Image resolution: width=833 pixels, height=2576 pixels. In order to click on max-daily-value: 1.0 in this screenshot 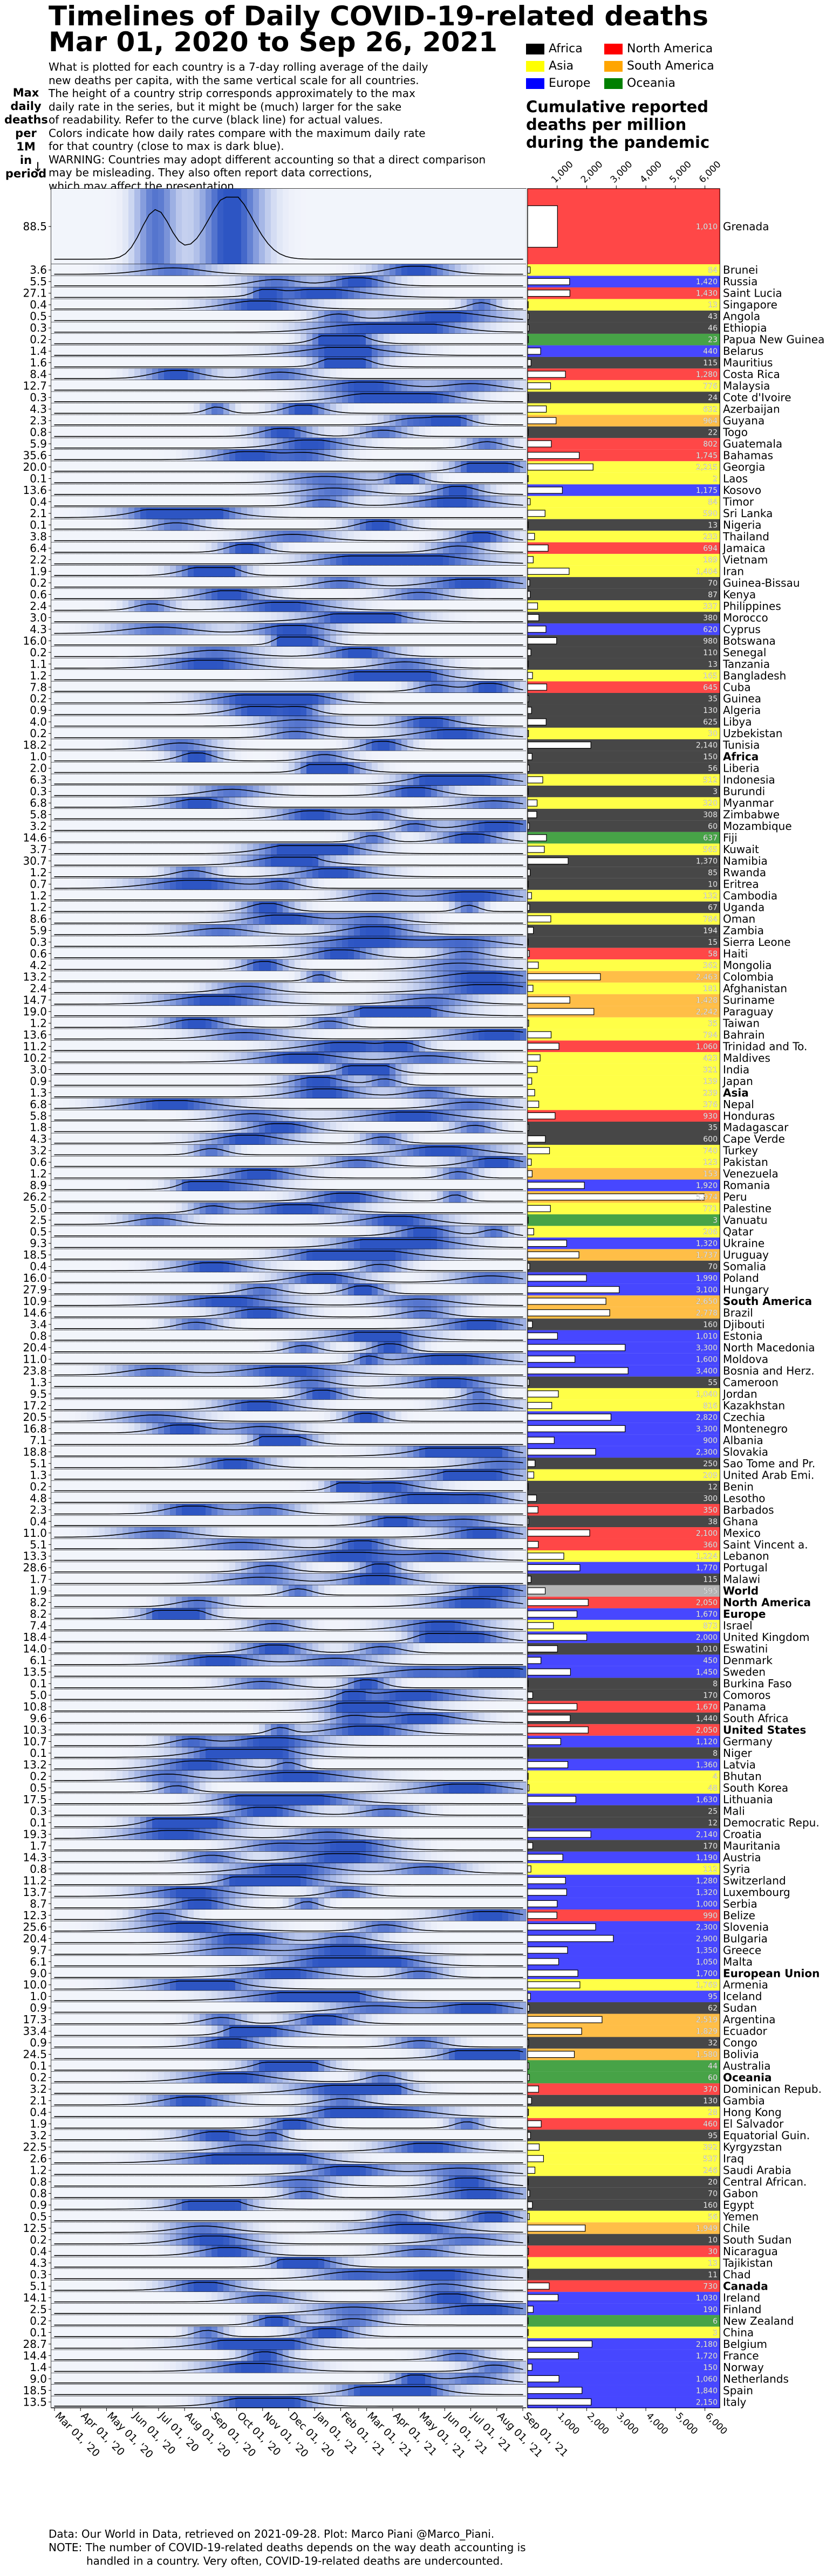, I will do `click(38, 756)`.